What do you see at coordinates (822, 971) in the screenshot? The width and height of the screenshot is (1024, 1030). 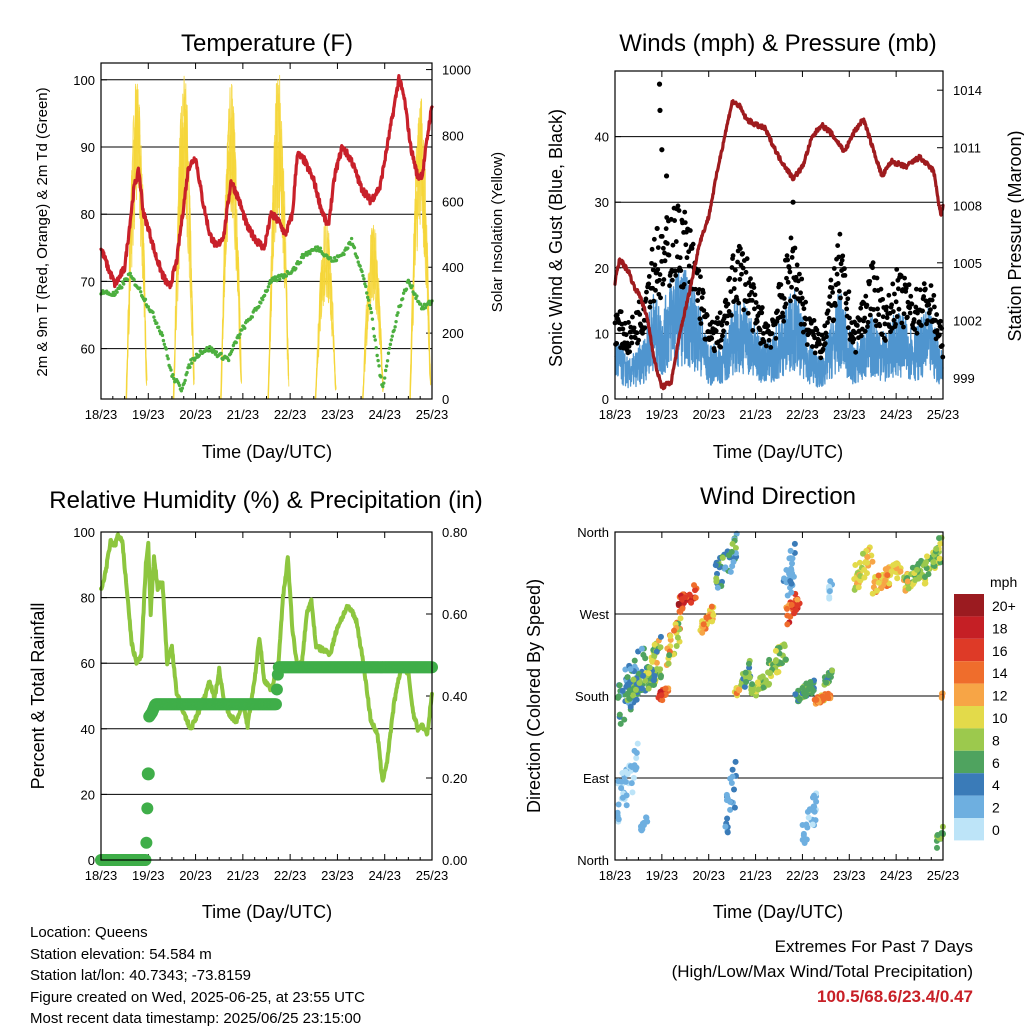 I see `extremes-subtitle: (High/Low/Max Wind/Total Precipitation)` at bounding box center [822, 971].